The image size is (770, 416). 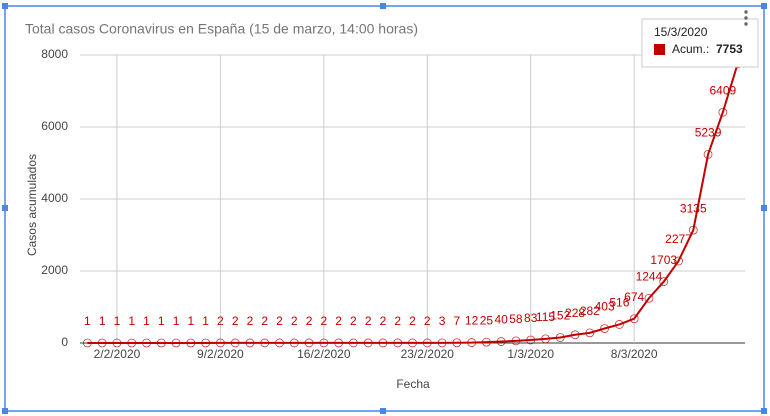 What do you see at coordinates (32, 205) in the screenshot?
I see `y-axis-label: Casos acumulados` at bounding box center [32, 205].